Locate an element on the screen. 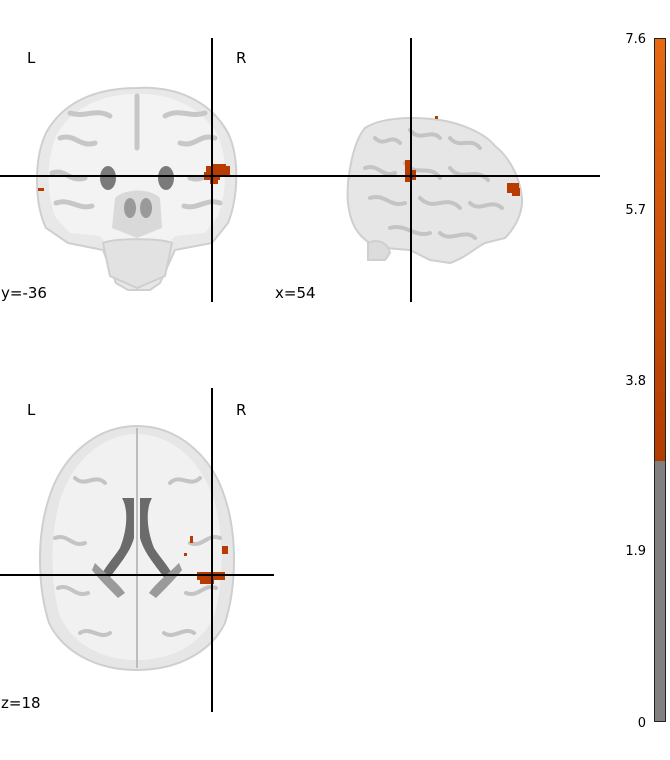  colorbar-suprathreshold-segment is located at coordinates (660, 250).